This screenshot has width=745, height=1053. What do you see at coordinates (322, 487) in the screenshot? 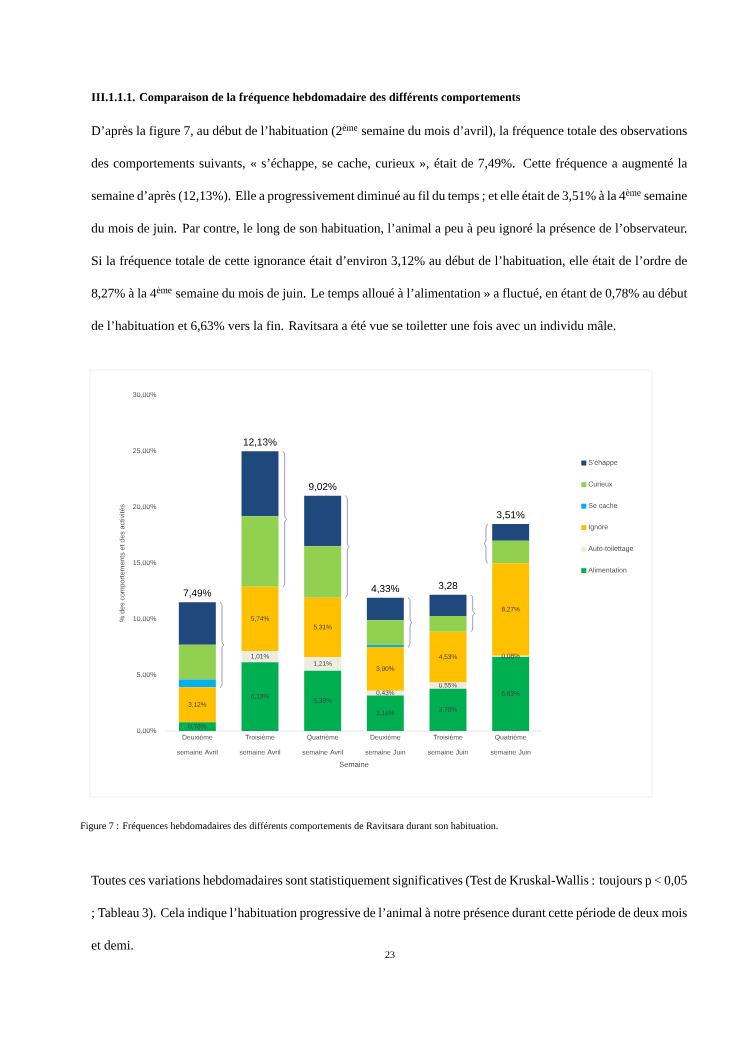
I see `annotation: 9,02%` at bounding box center [322, 487].